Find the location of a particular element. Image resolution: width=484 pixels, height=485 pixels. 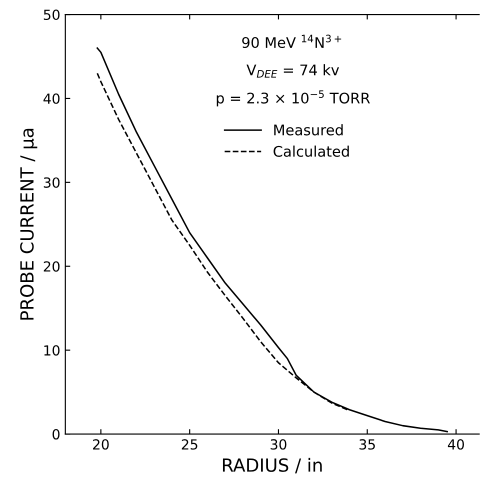

y-axis-title: PROBE CURRENT / μa is located at coordinates (29, 224).